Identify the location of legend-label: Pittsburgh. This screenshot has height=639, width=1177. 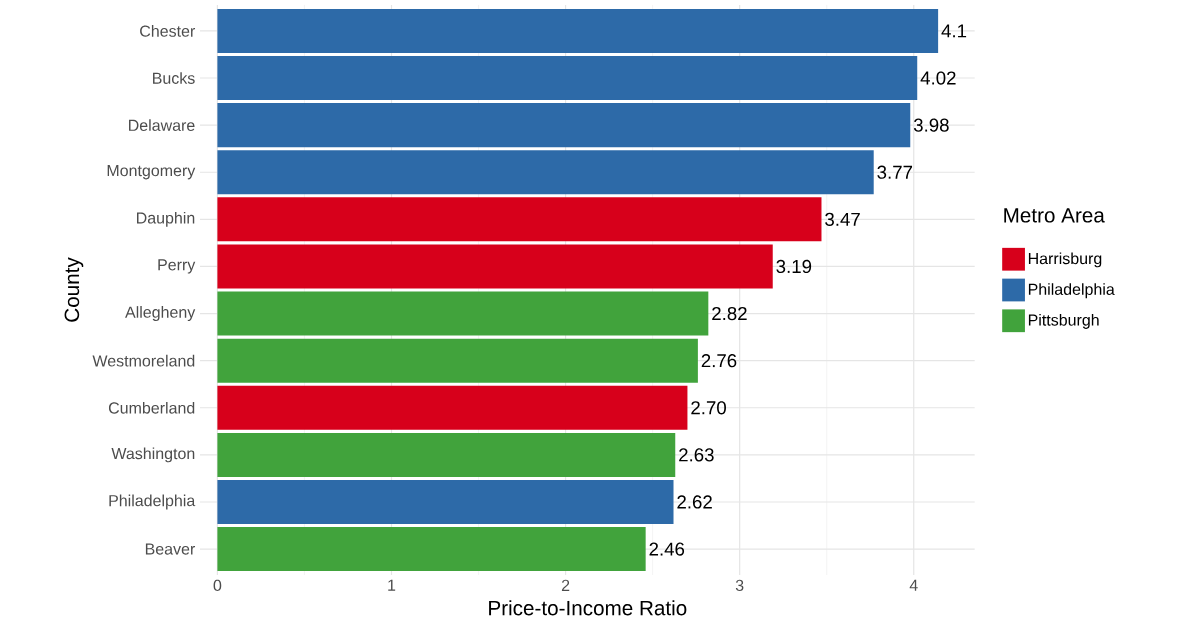
(1063, 321).